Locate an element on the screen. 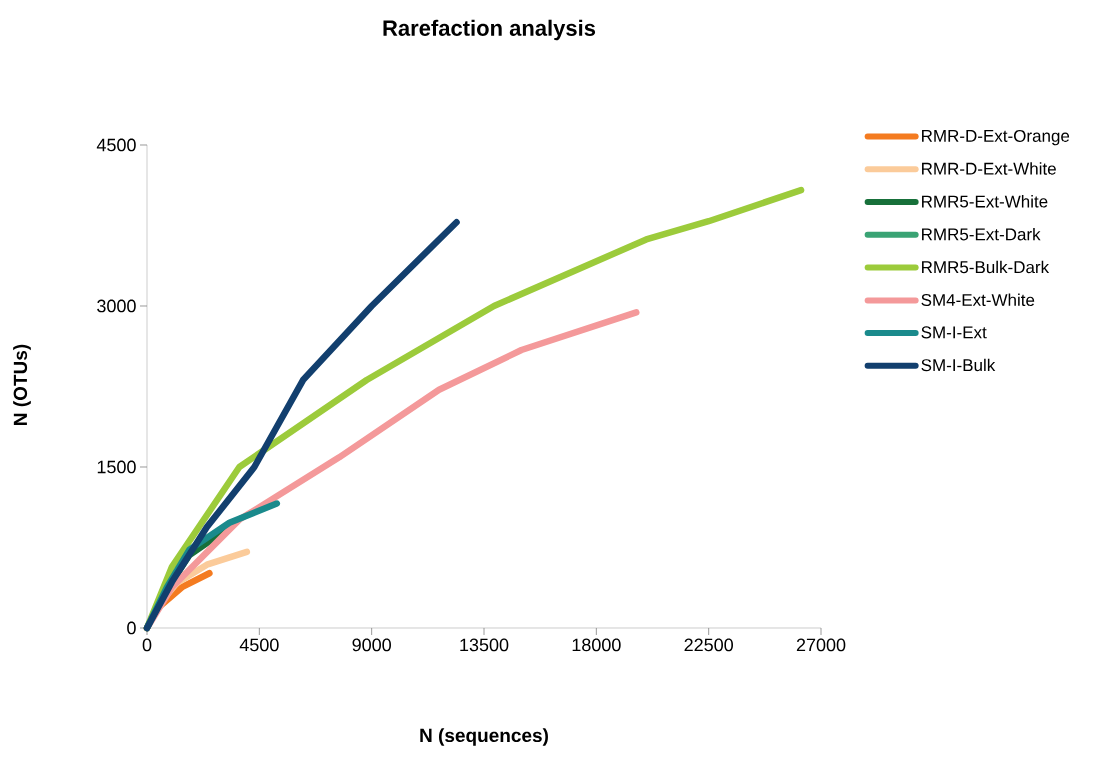 The height and width of the screenshot is (776, 1118). chart-title: Rarefaction analysis is located at coordinates (489, 30).